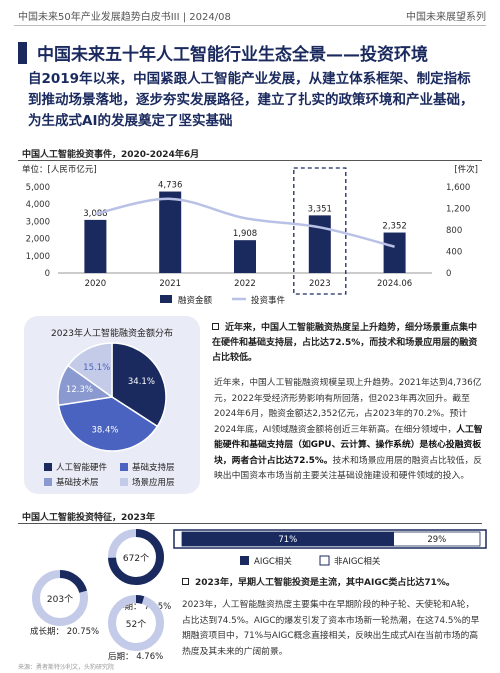 The image size is (500, 673). I want to click on legend-bar: 融资金额, so click(195, 300).